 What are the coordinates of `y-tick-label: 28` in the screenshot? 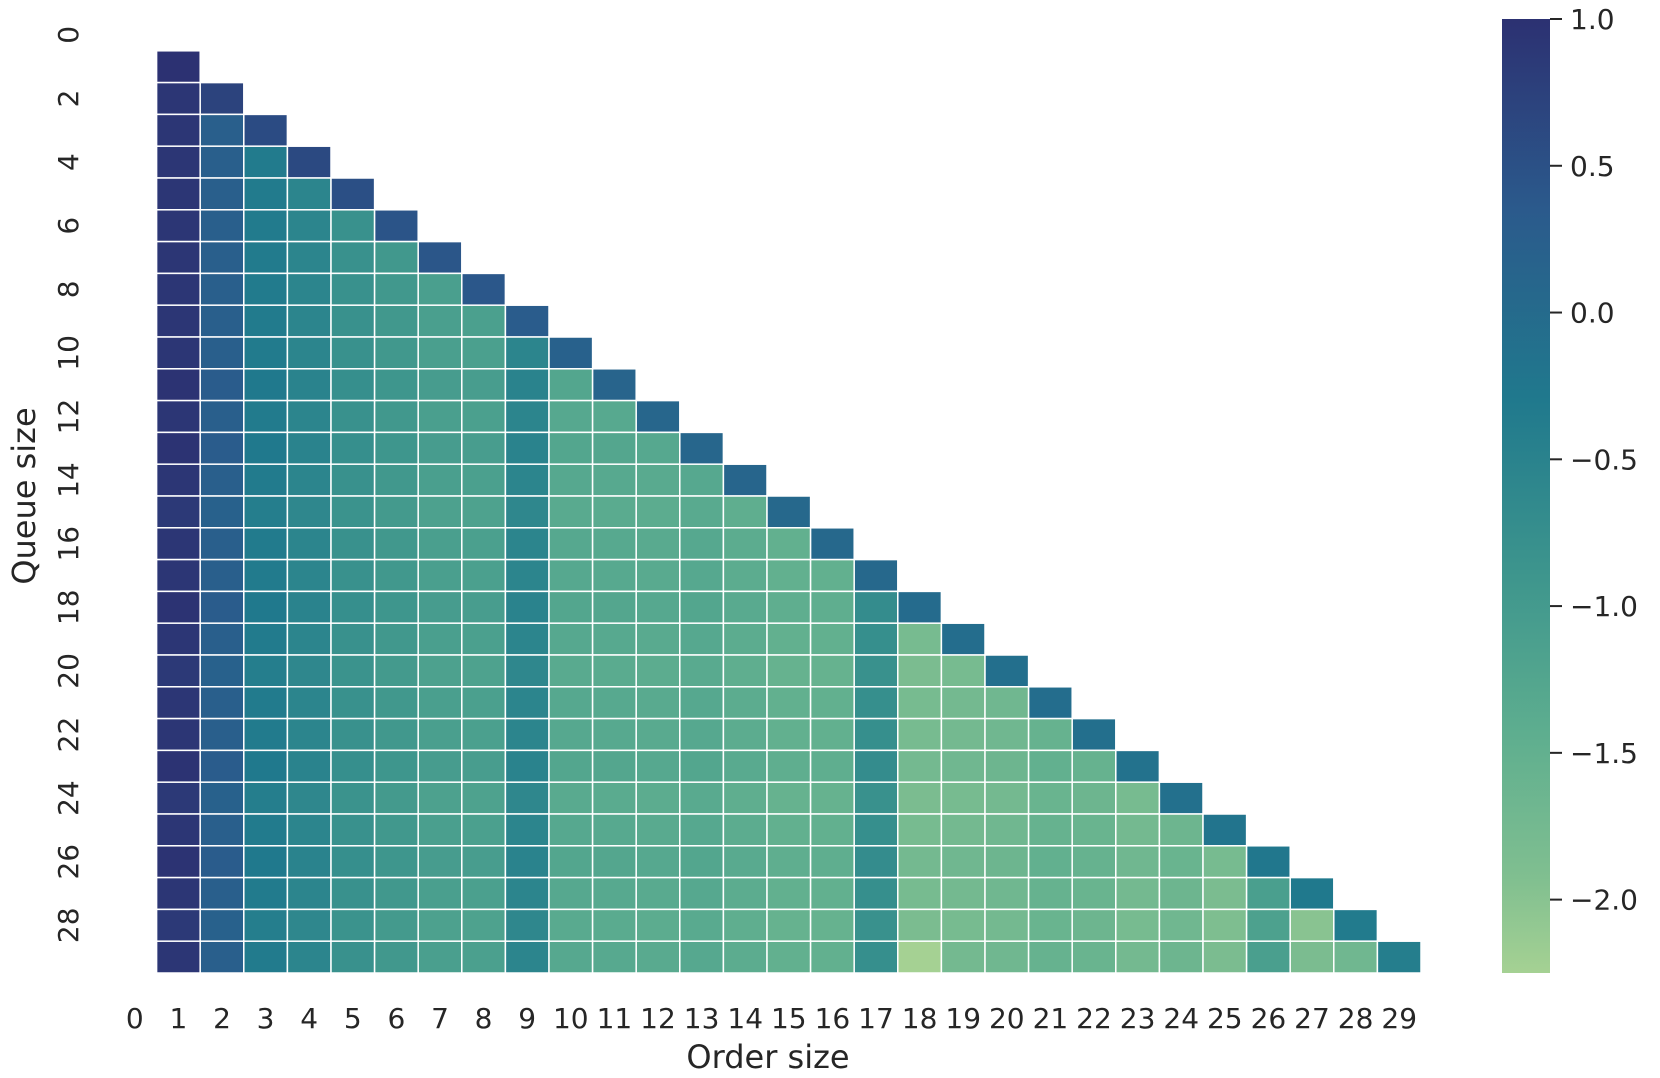 It's located at (68, 925).